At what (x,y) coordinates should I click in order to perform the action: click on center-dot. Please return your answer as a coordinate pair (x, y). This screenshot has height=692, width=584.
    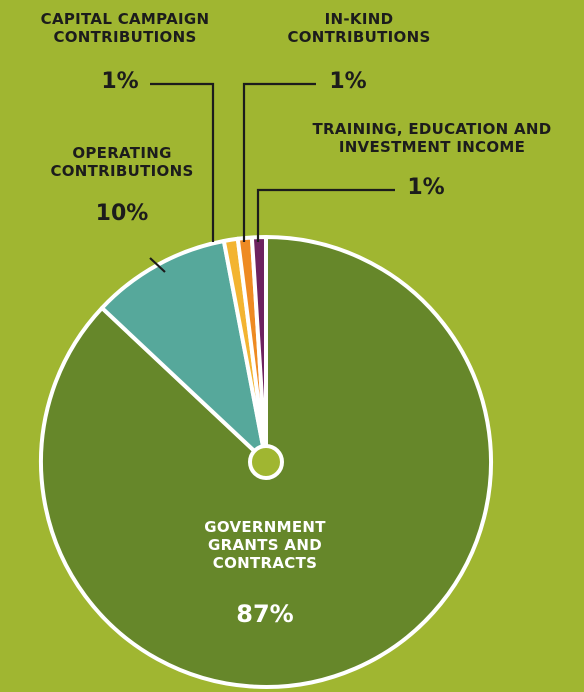
    Looking at the image, I should click on (266, 462).